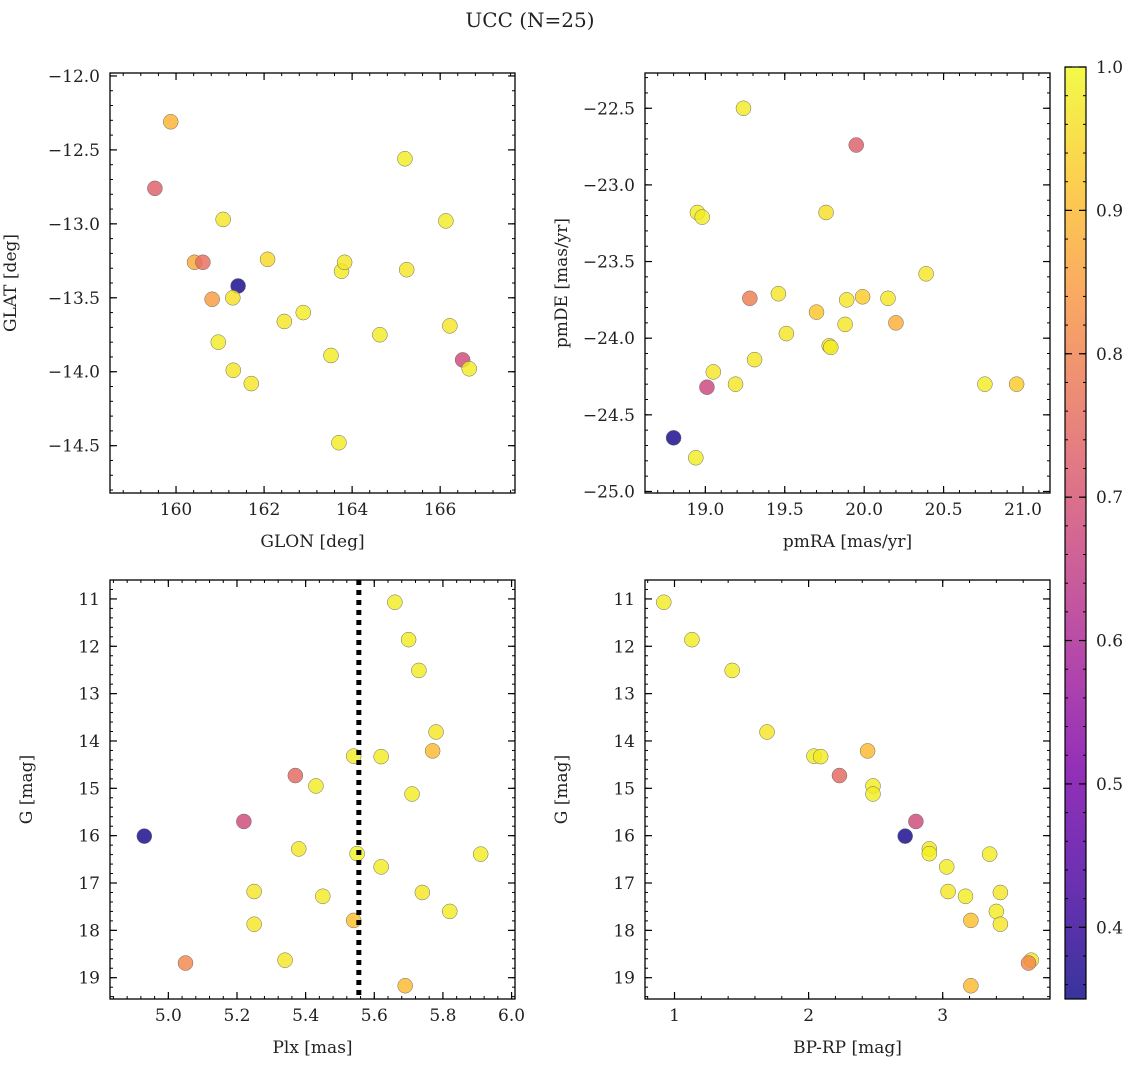 The height and width of the screenshot is (1067, 1136). Describe the element at coordinates (1075, 533) in the screenshot. I see `colorbar-gradient` at that location.